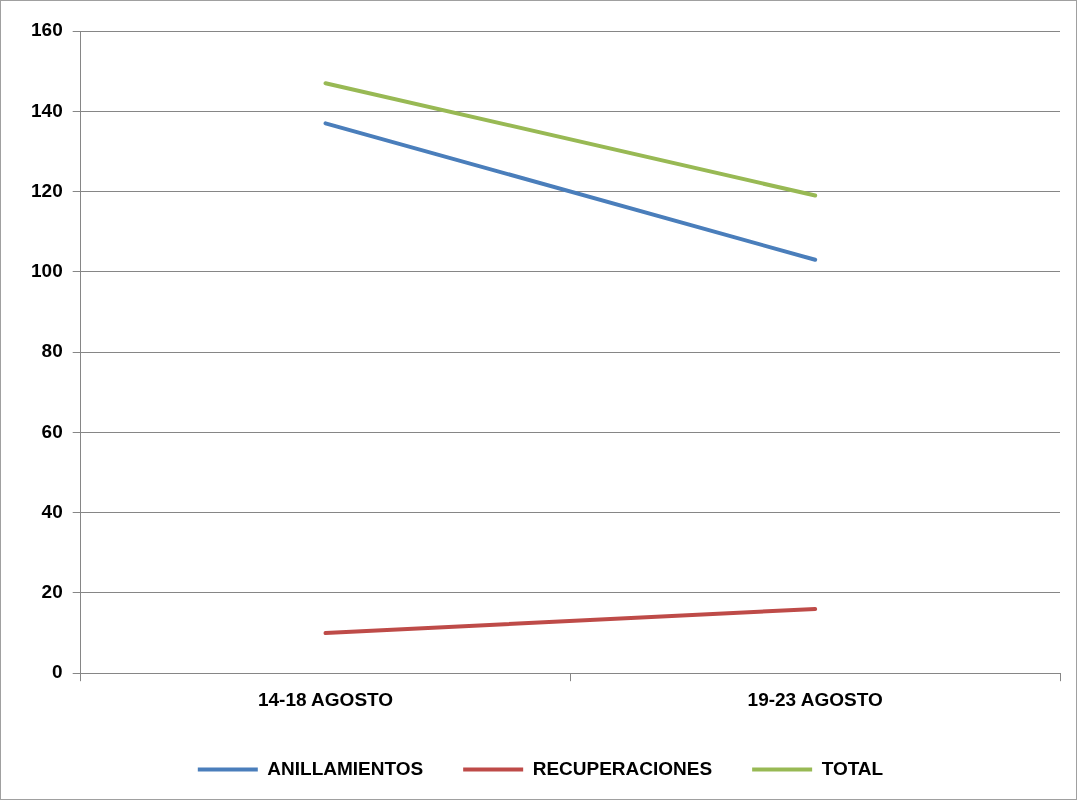 This screenshot has width=1077, height=800. What do you see at coordinates (325, 699) in the screenshot?
I see `x-tick-label: 14-18 AGOSTO` at bounding box center [325, 699].